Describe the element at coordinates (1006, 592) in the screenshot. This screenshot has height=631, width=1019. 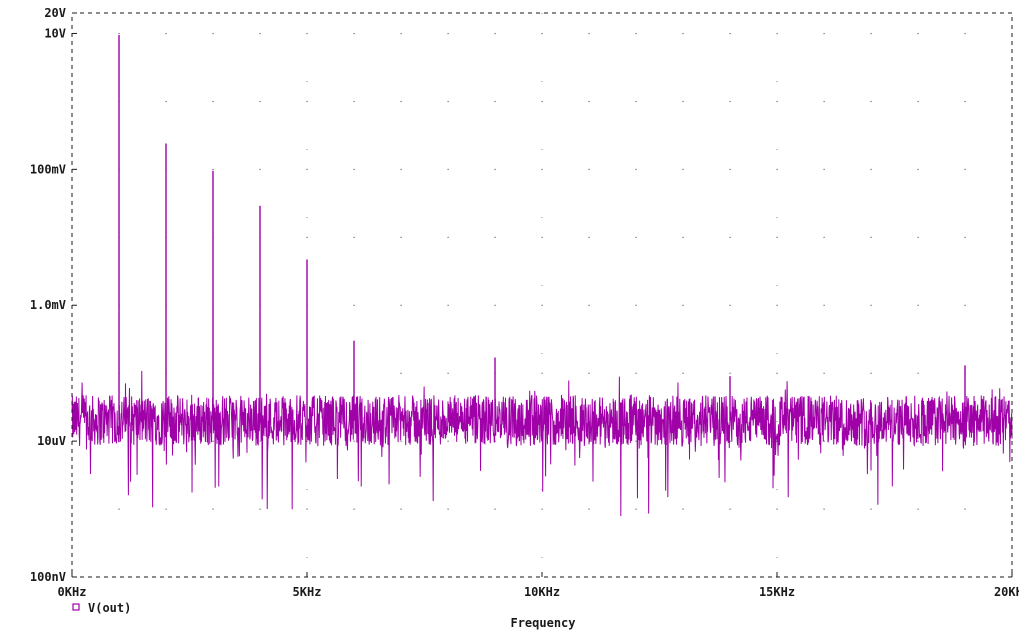
I see `x-tick-label: 20KHz` at that location.